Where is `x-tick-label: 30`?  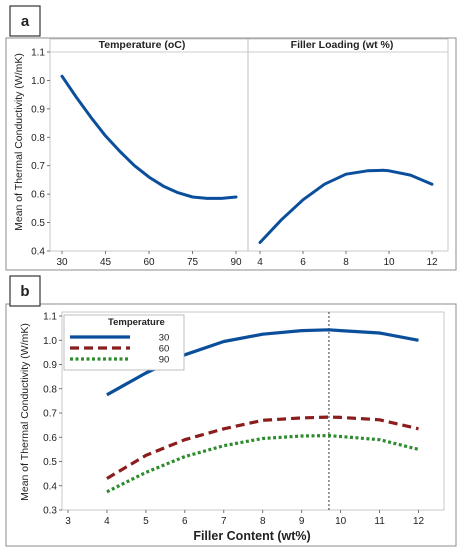 x-tick-label: 30 is located at coordinates (62, 262).